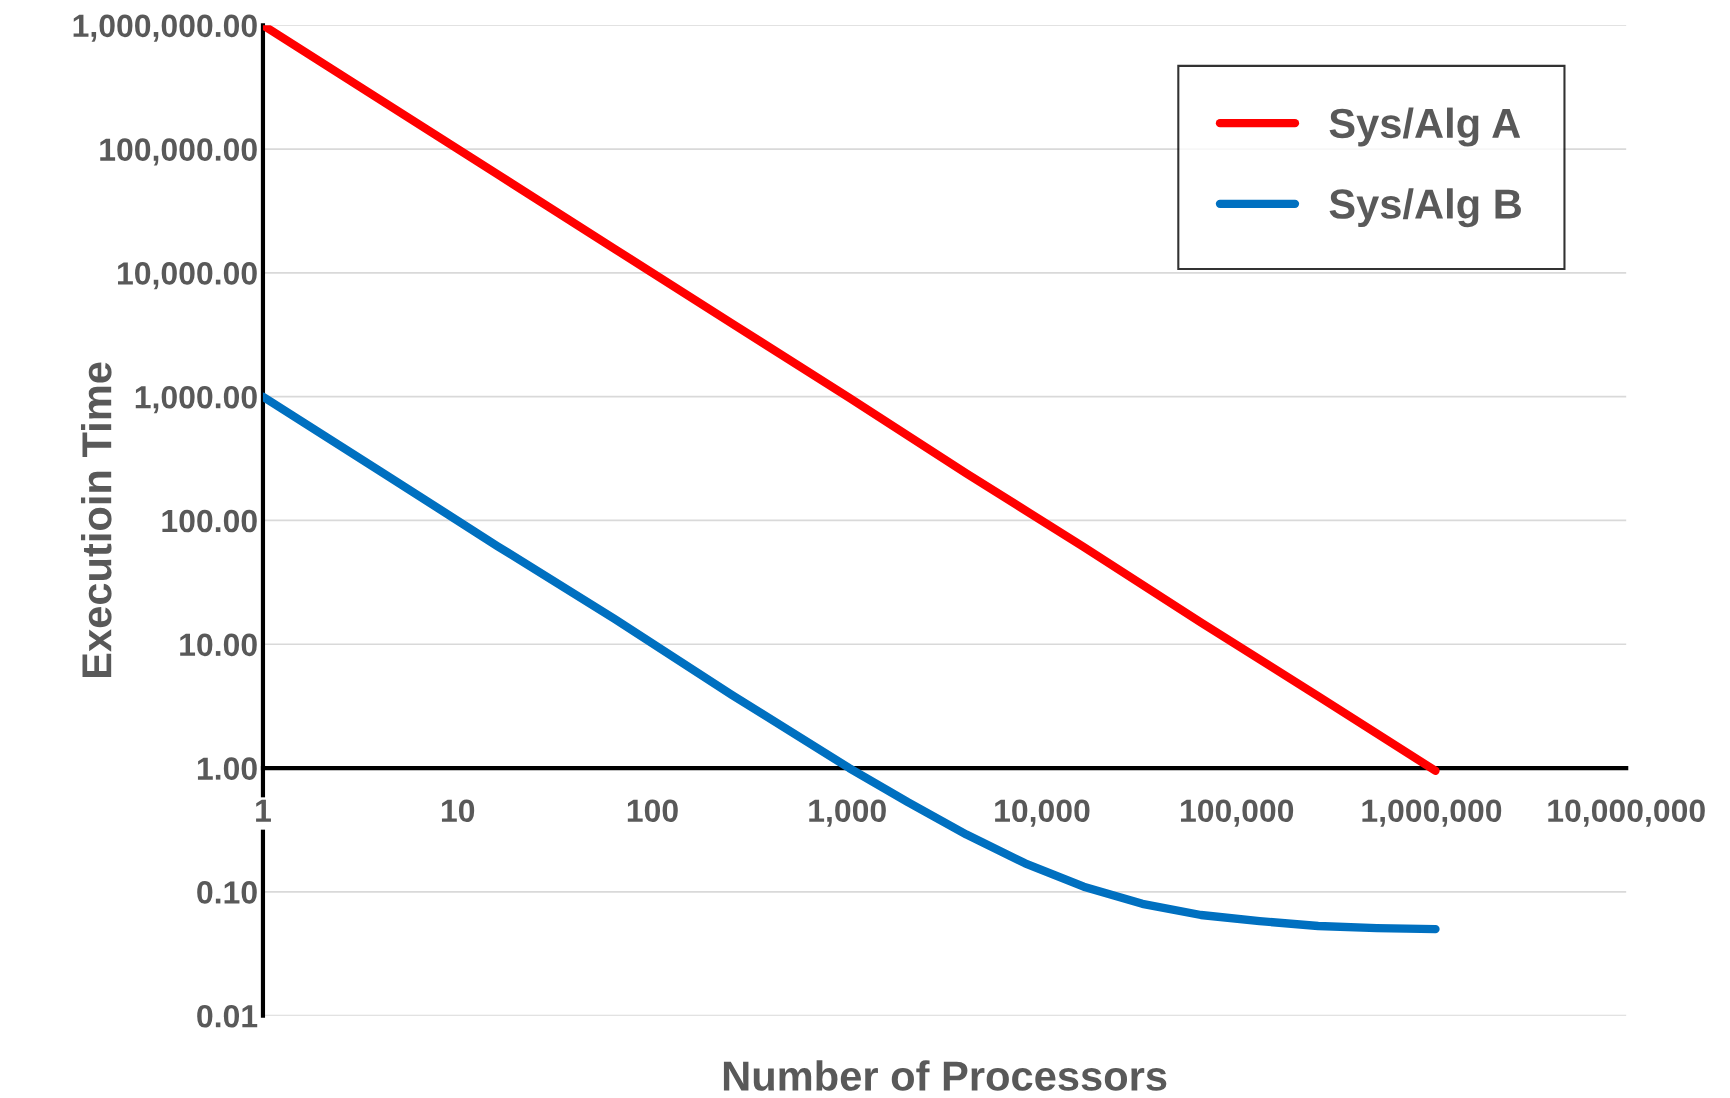 The width and height of the screenshot is (1730, 1098). What do you see at coordinates (165, 28) in the screenshot?
I see `y-tick-label: 1,000,000.00` at bounding box center [165, 28].